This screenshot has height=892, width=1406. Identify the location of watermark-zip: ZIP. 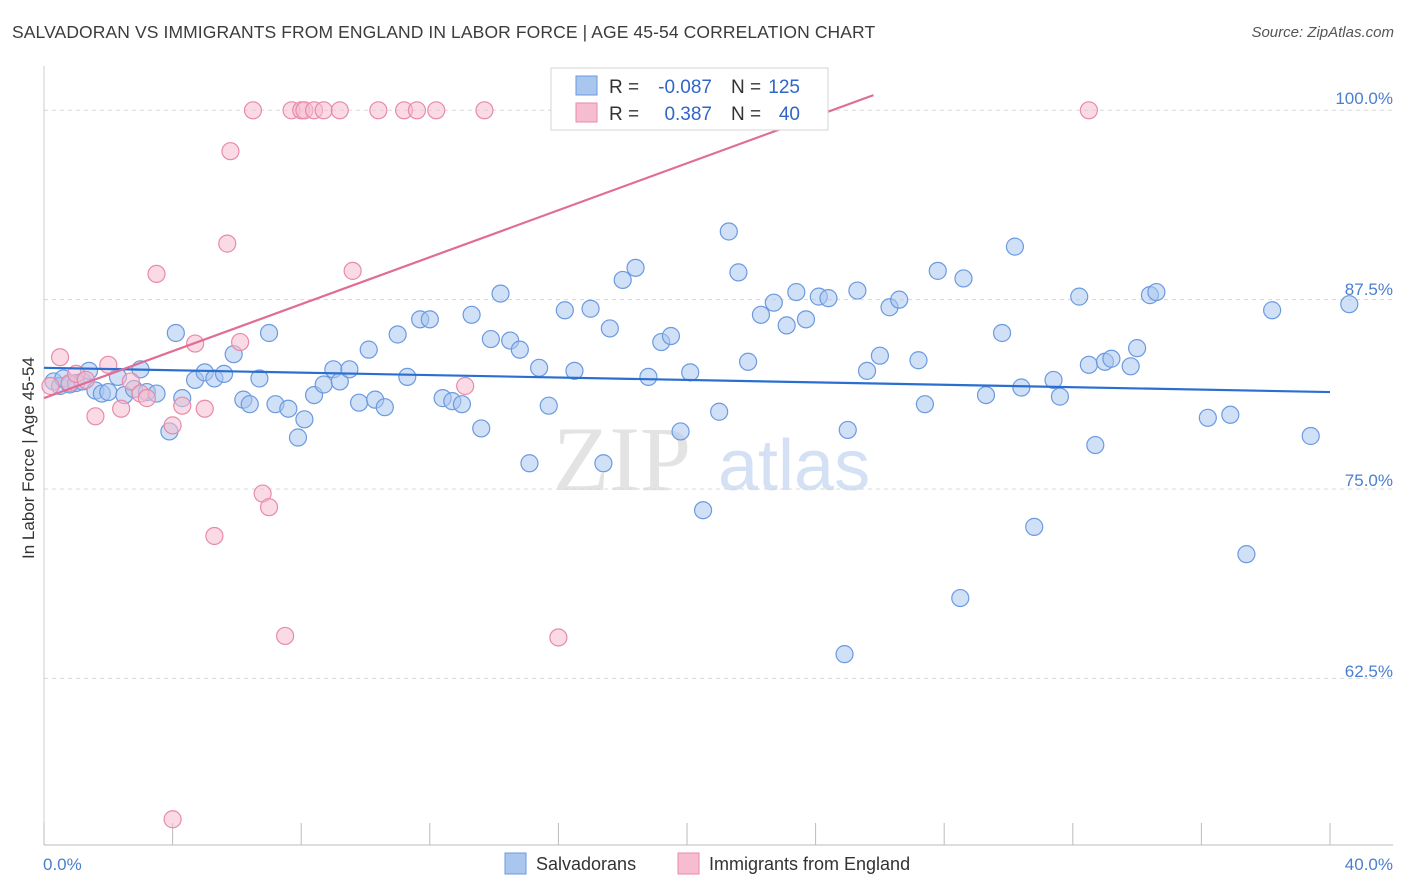
(622, 459).